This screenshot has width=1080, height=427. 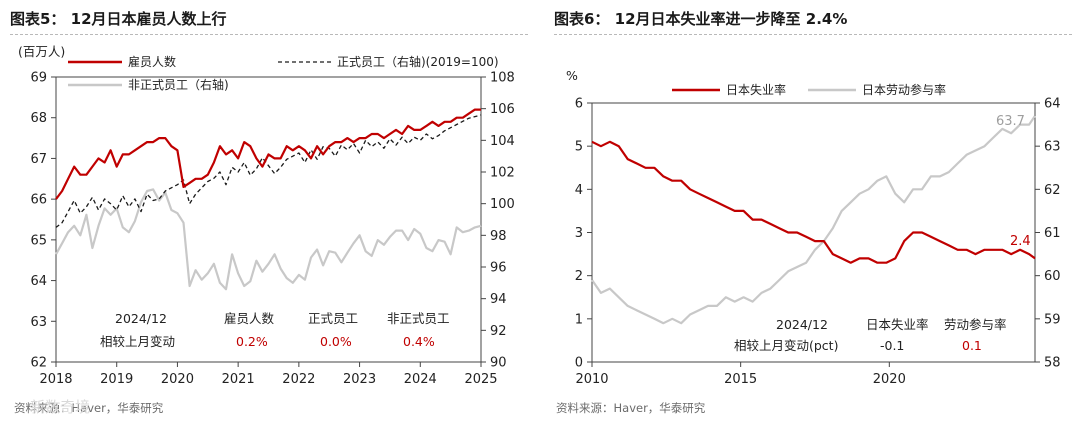 What do you see at coordinates (1052, 363) in the screenshot?
I see `y-right-tick-label: 58` at bounding box center [1052, 363].